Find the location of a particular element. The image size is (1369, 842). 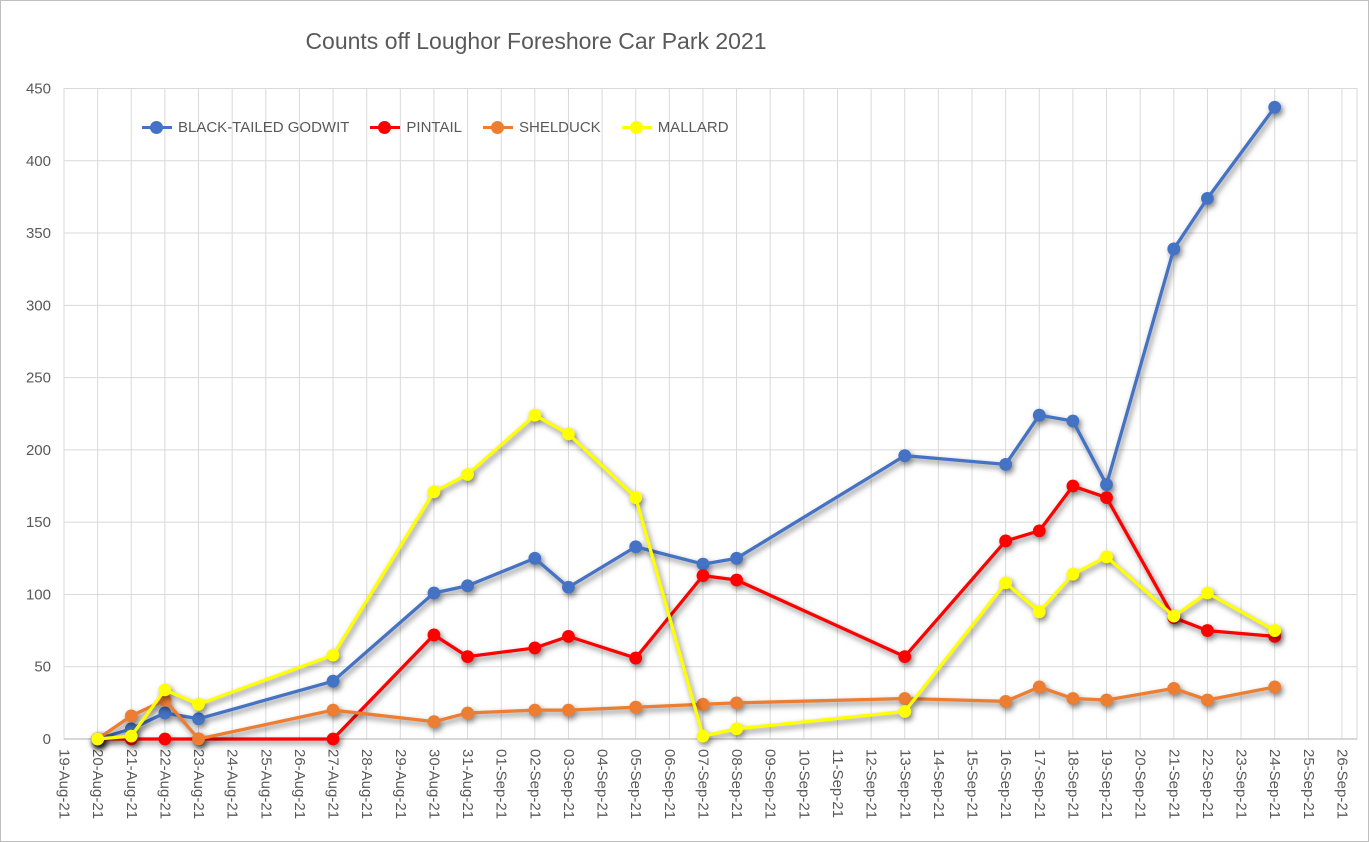

x-axis-label: 30-Aug-21 is located at coordinates (433, 784).